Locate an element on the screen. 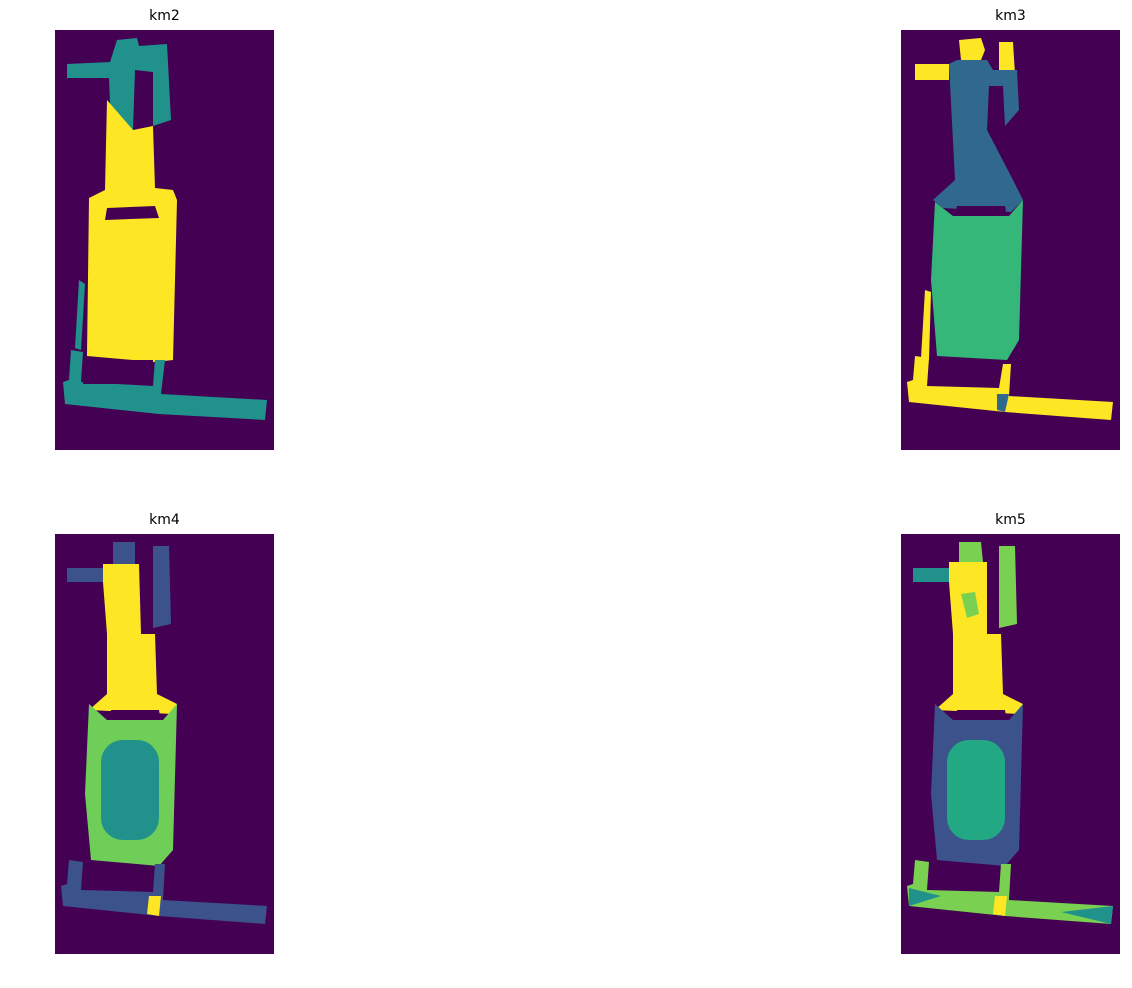 Image resolution: width=1132 pixels, height=988 pixels. panel-title: km5 is located at coordinates (1010, 520).